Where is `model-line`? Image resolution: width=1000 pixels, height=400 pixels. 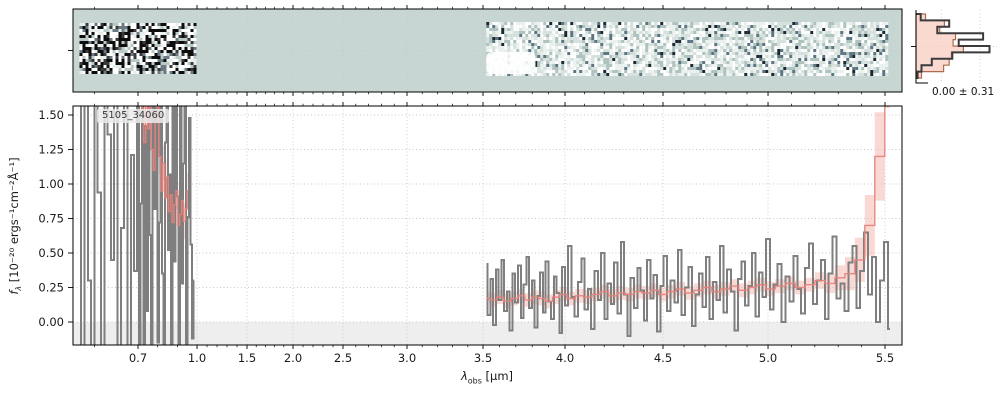 model-line is located at coordinates (165, 166).